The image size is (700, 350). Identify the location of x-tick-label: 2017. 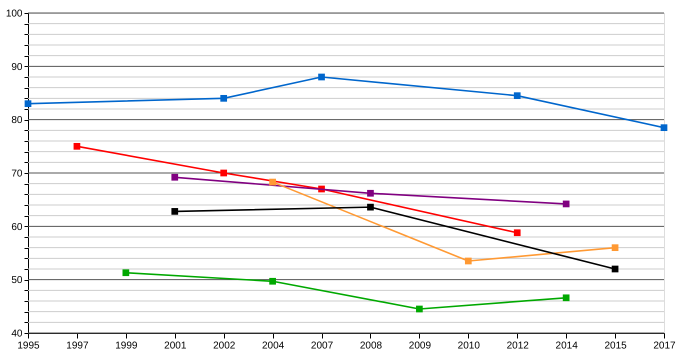
(664, 345).